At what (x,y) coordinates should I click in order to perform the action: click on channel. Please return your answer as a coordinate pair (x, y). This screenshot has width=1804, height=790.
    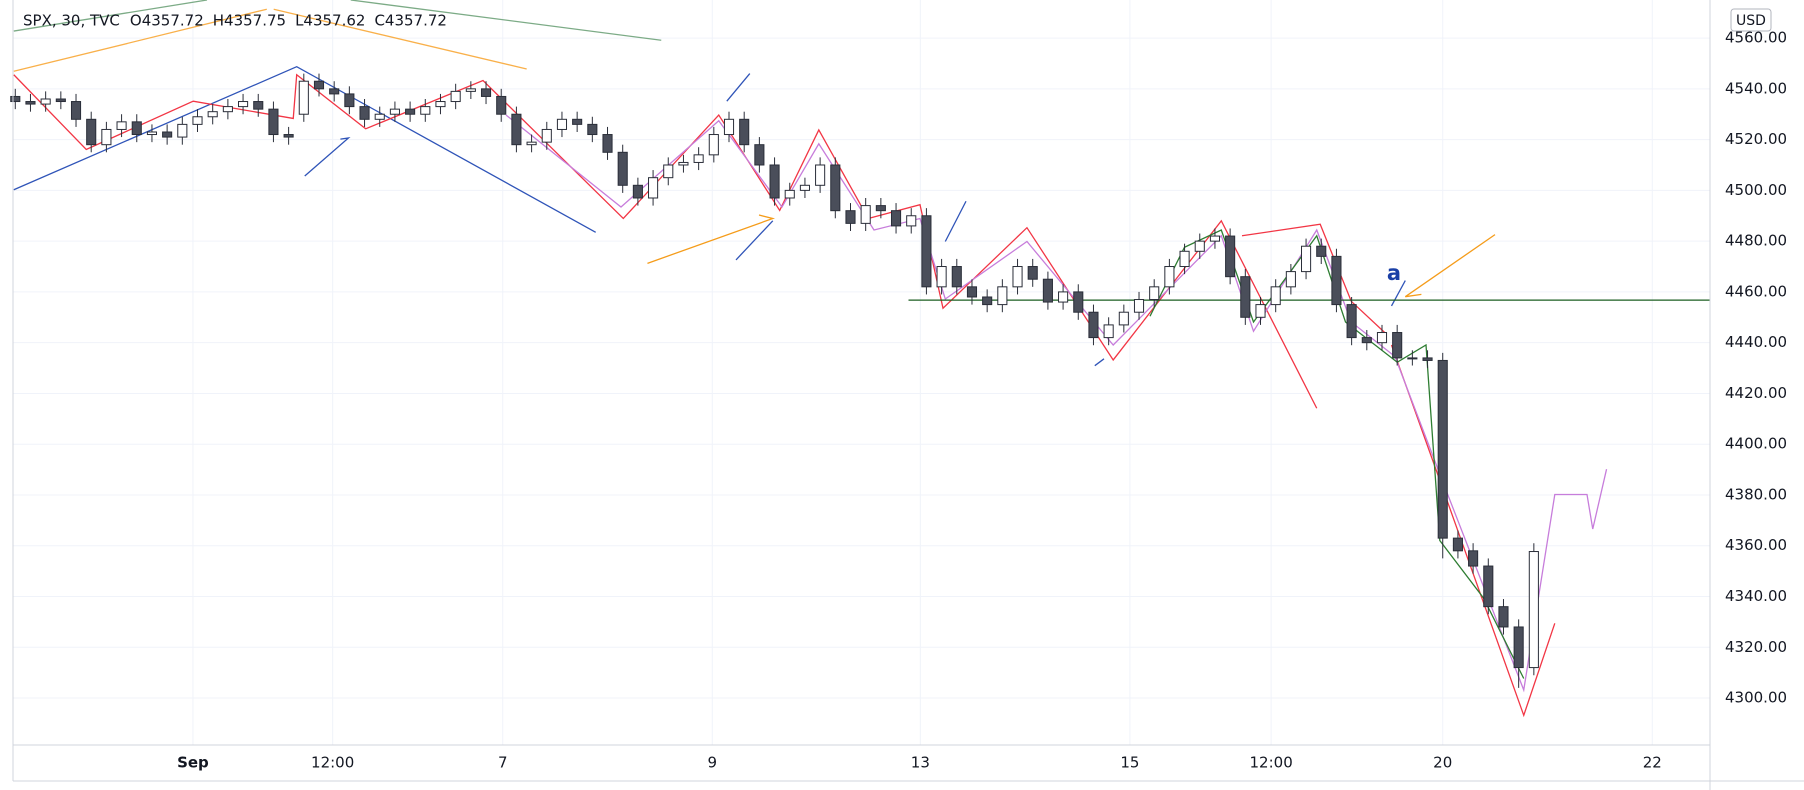
    Looking at the image, I should click on (305, 150).